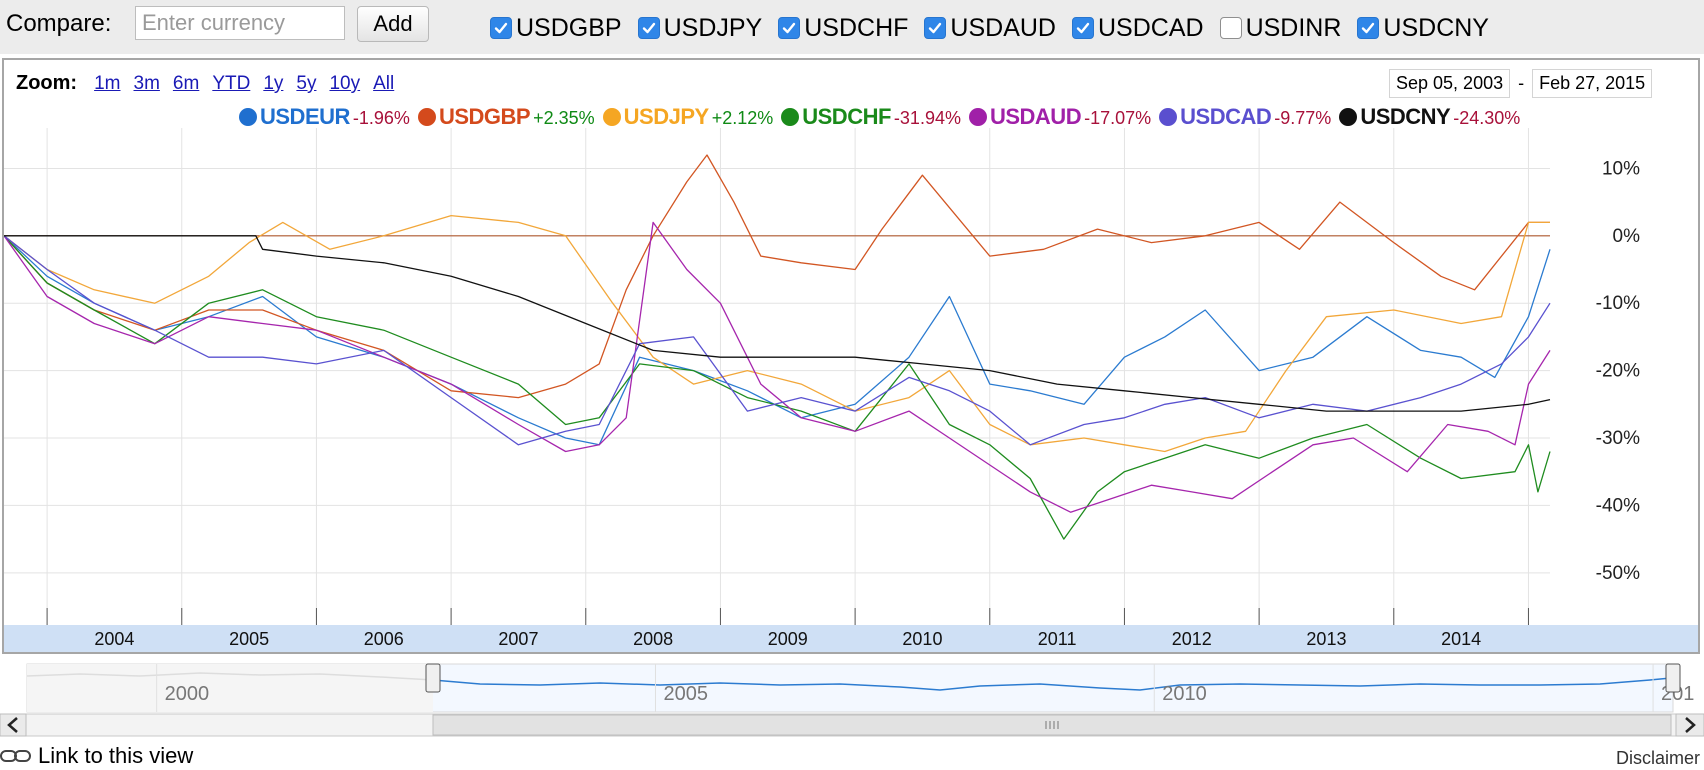 The width and height of the screenshot is (1704, 770). Describe the element at coordinates (146, 83) in the screenshot. I see `zoom-option-3m: 3m` at that location.